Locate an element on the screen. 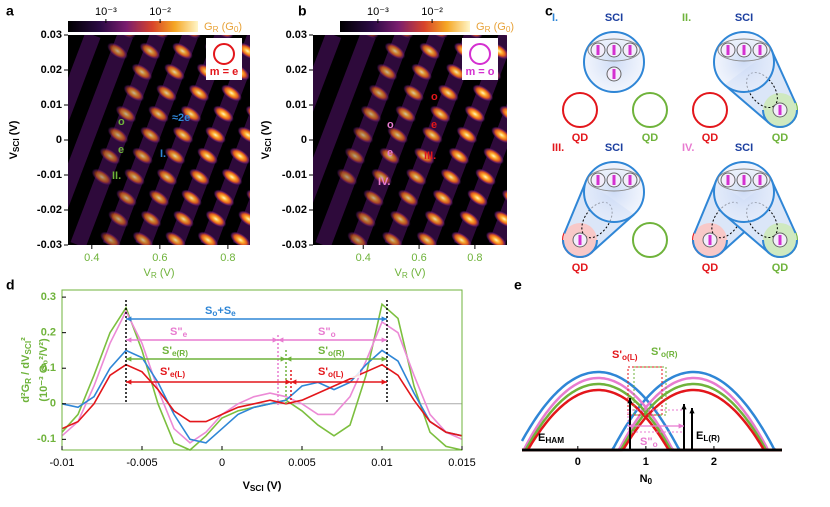 This screenshot has height=507, width=830. x-tick-label: 0.4 is located at coordinates (91, 258).